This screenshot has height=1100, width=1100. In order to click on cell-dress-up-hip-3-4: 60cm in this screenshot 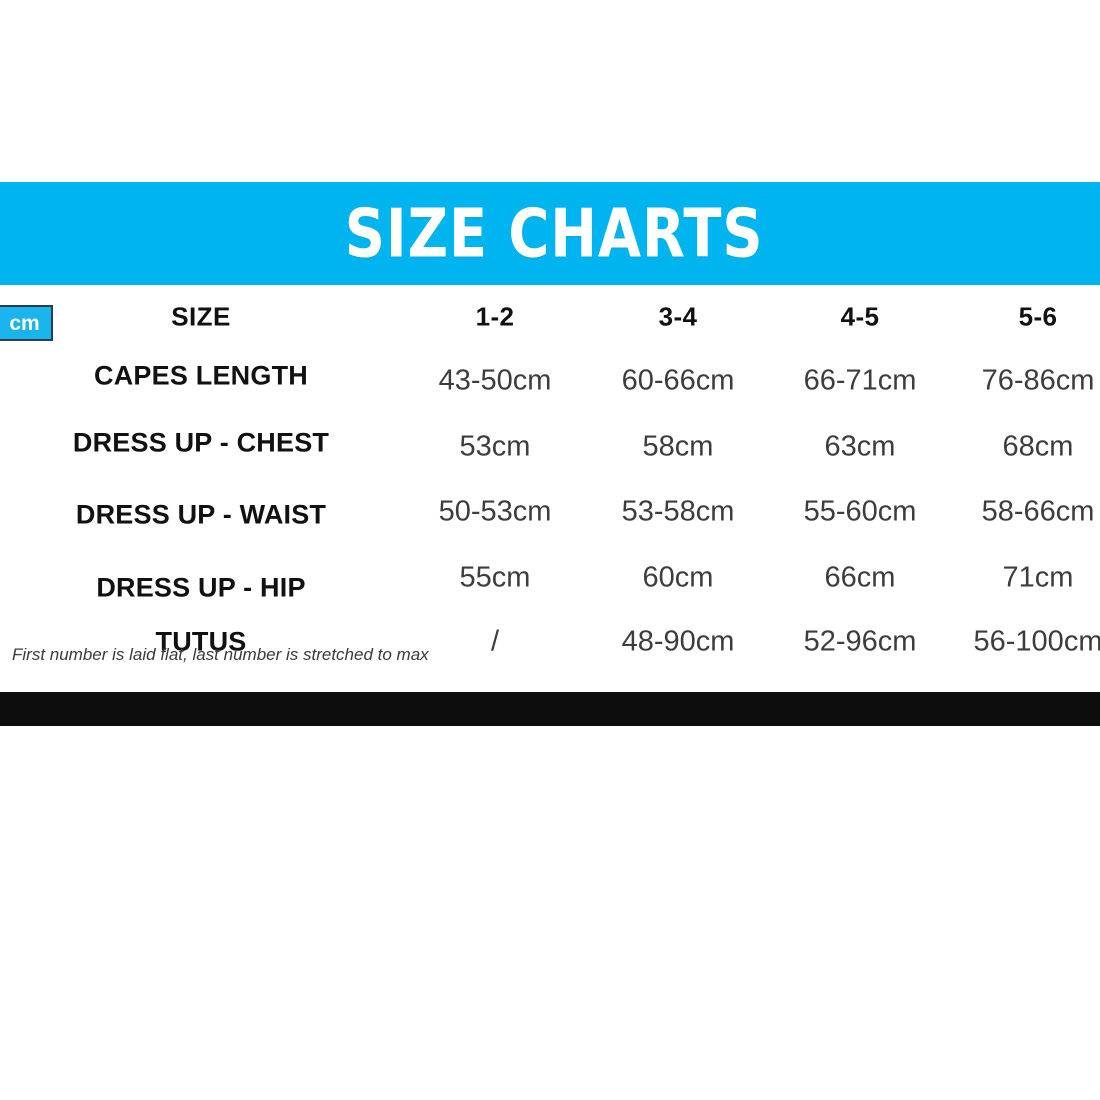, I will do `click(678, 577)`.